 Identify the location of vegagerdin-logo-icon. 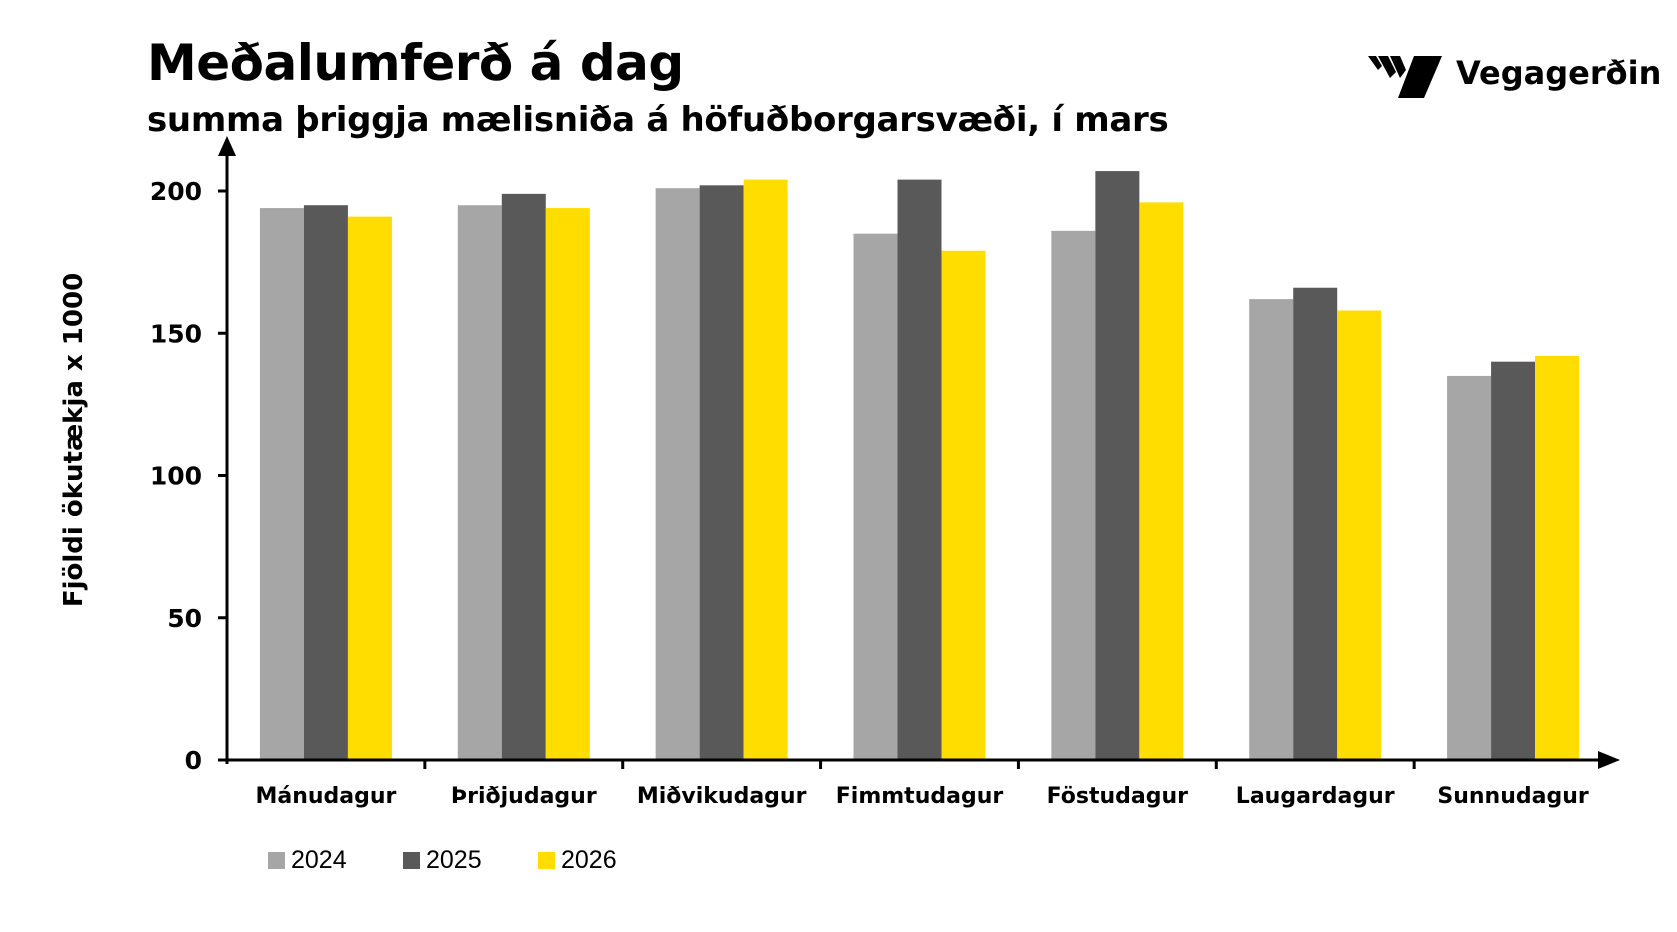
(1405, 77).